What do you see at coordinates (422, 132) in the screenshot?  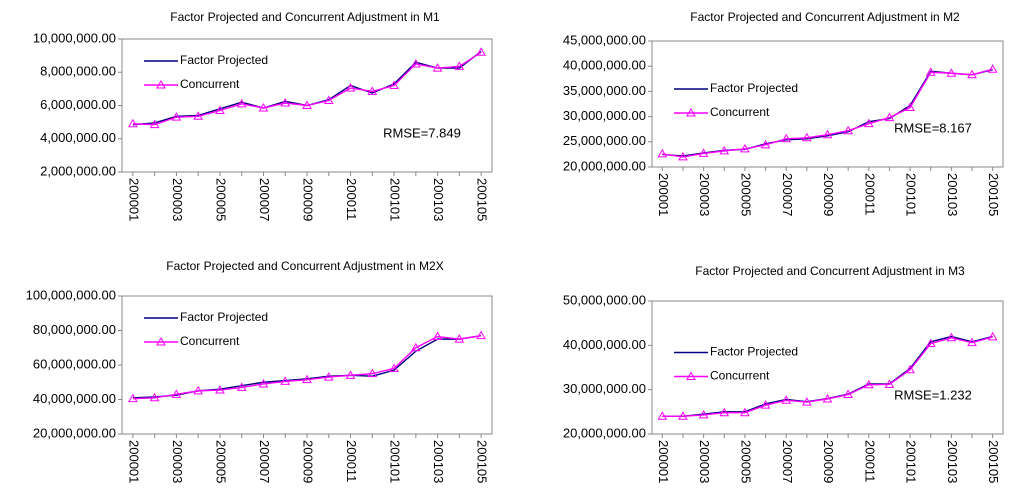 I see `annotation: RMSE=7.849` at bounding box center [422, 132].